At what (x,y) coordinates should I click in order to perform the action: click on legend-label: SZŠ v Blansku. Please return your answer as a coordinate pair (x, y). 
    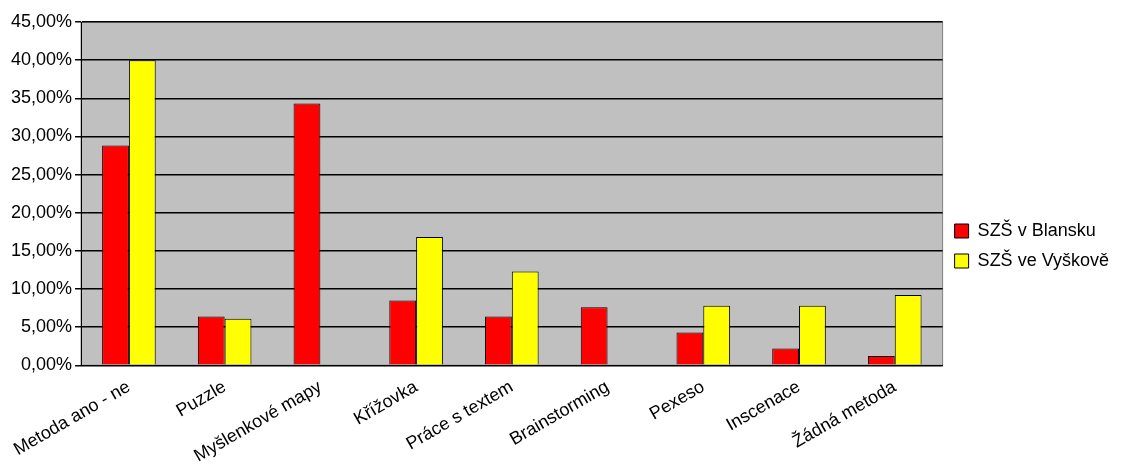
    Looking at the image, I should click on (1036, 229).